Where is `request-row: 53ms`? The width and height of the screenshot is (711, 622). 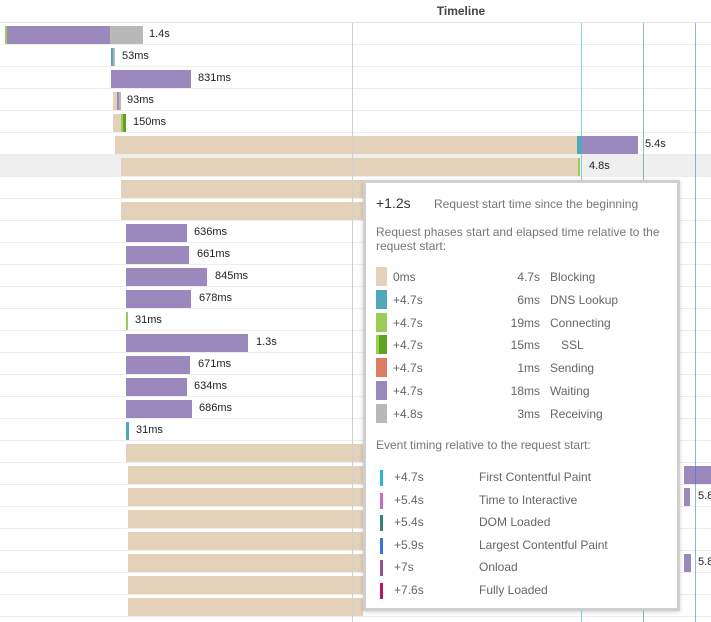
request-row: 53ms is located at coordinates (355, 56).